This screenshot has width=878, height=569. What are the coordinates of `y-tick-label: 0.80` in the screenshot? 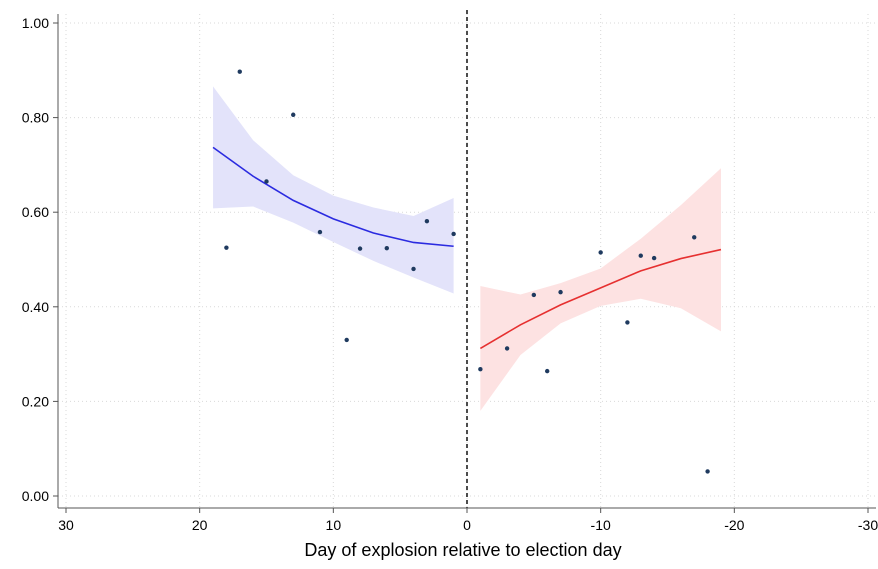 It's located at (35, 118).